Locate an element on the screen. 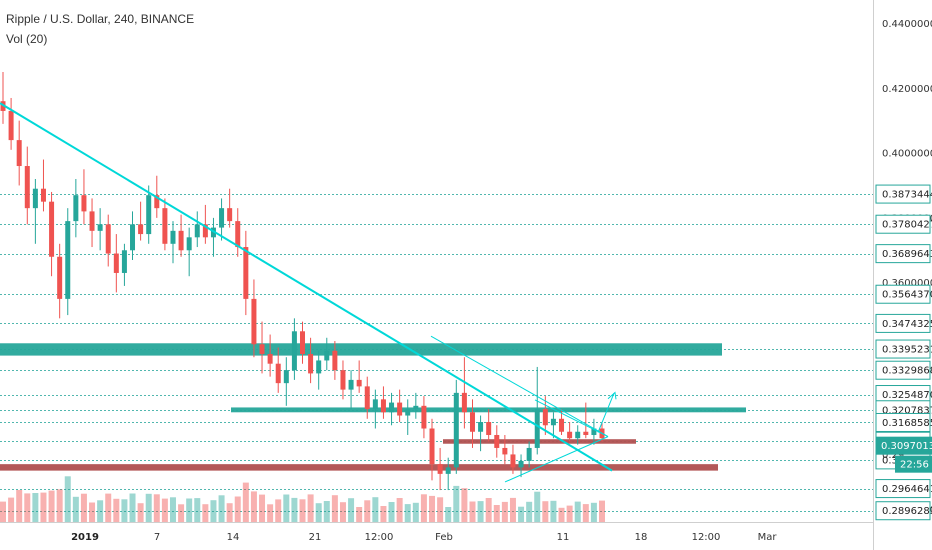 This screenshot has width=932, height=550. partial-price-label: 0.29 is located at coordinates (893, 455).